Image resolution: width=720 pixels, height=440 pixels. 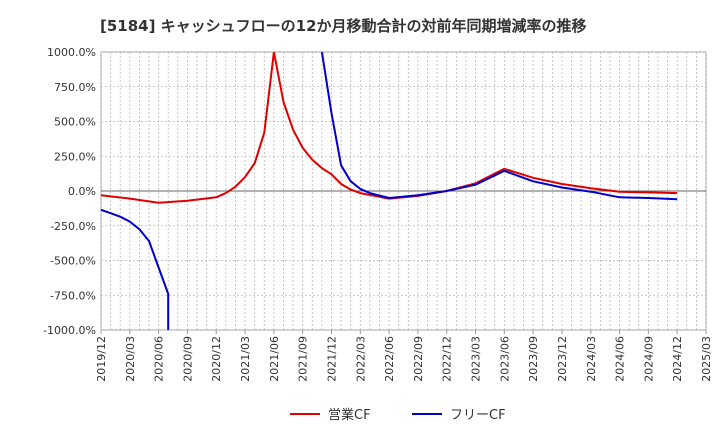 What do you see at coordinates (159, 359) in the screenshot?
I see `x-tick-label: 2020/06` at bounding box center [159, 359].